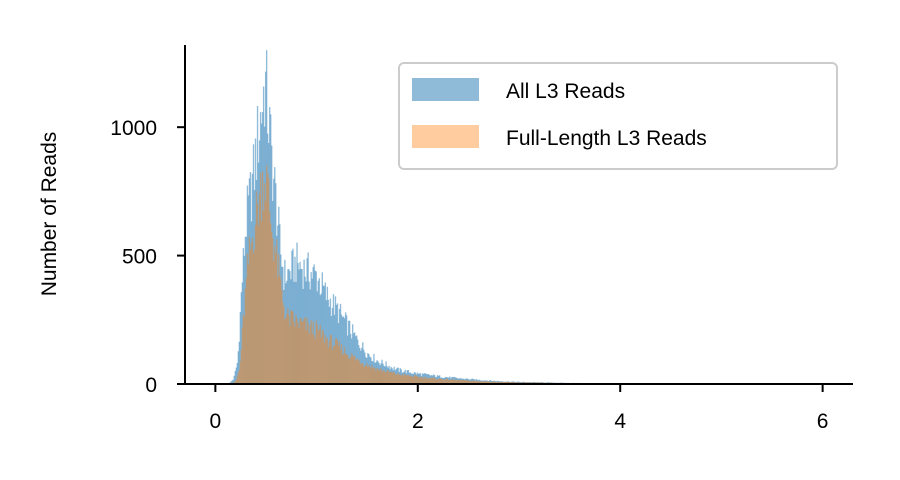 This screenshot has height=480, width=900. What do you see at coordinates (519, 408) in the screenshot?
I see `x-ticks: 0 2 4 6` at bounding box center [519, 408].